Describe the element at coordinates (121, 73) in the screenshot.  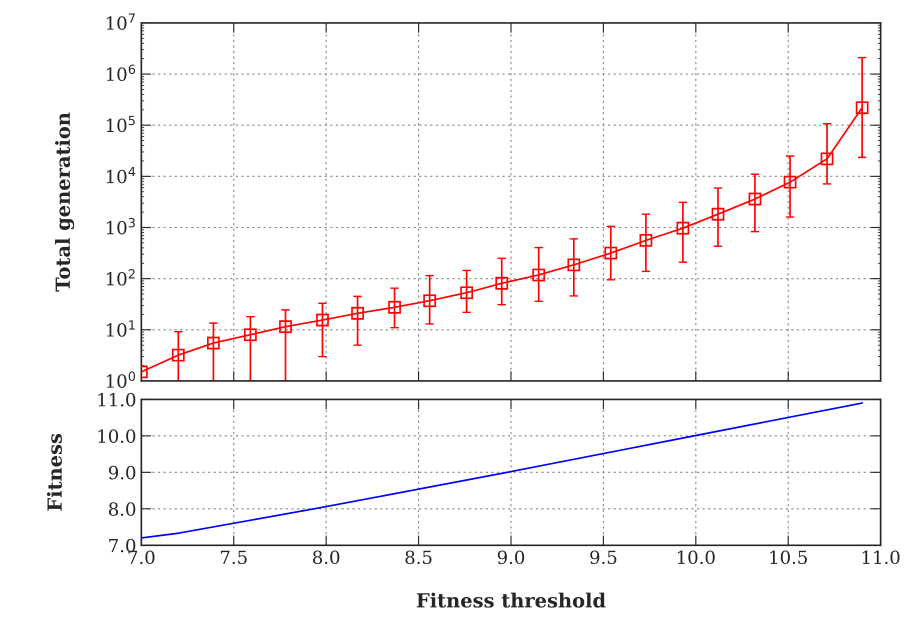
I see `y-tick-label: 10$^{6}$` at that location.